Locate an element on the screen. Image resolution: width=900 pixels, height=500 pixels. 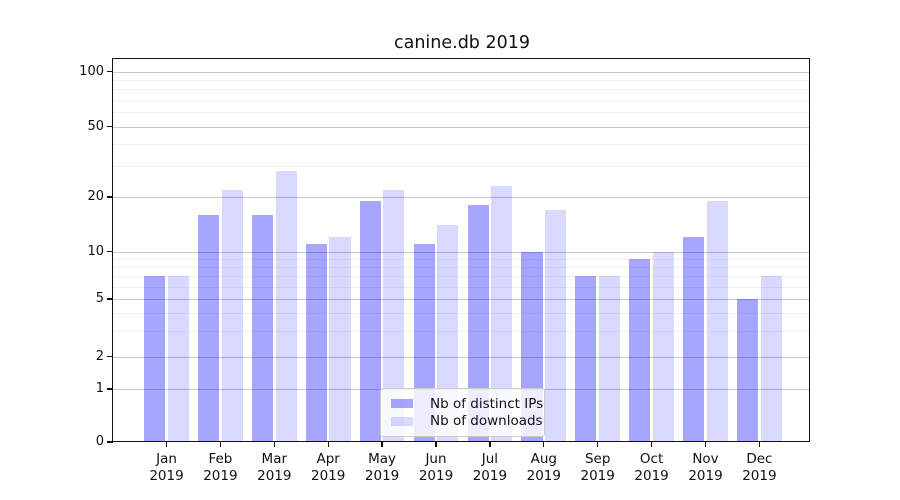
x-tick-label: Feb 2019 is located at coordinates (220, 467).